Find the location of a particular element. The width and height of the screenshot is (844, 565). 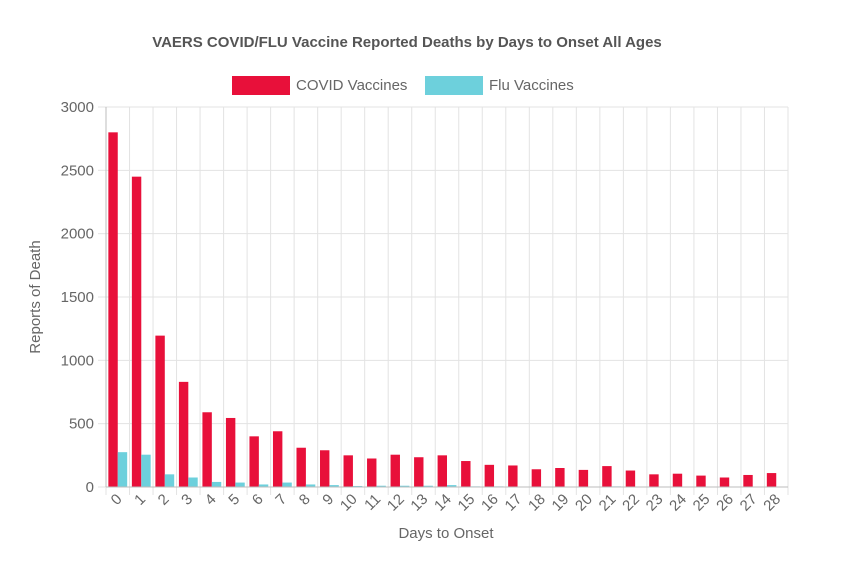

x-tick-label: 25 is located at coordinates (702, 503).